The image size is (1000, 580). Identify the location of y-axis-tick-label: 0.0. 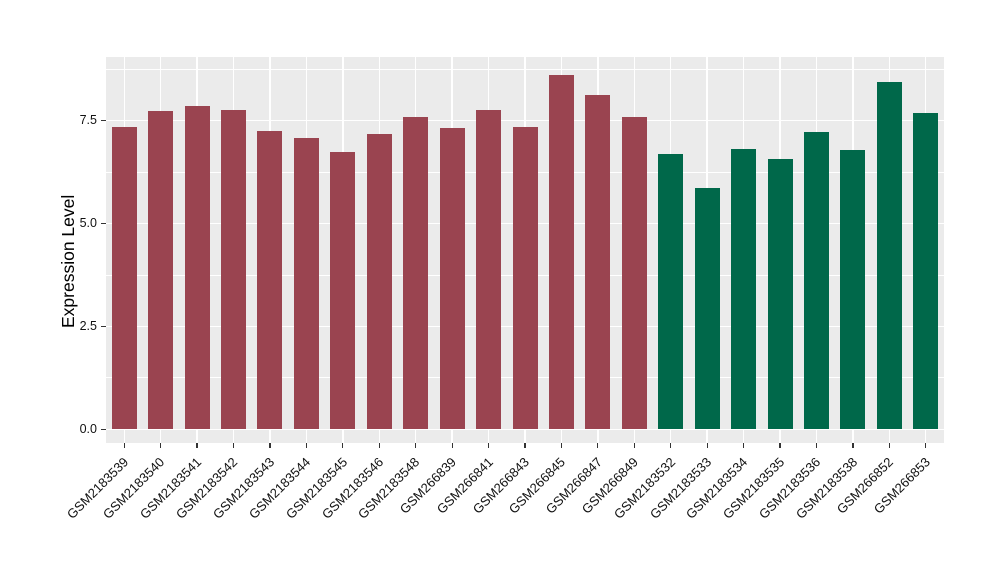
(88, 428).